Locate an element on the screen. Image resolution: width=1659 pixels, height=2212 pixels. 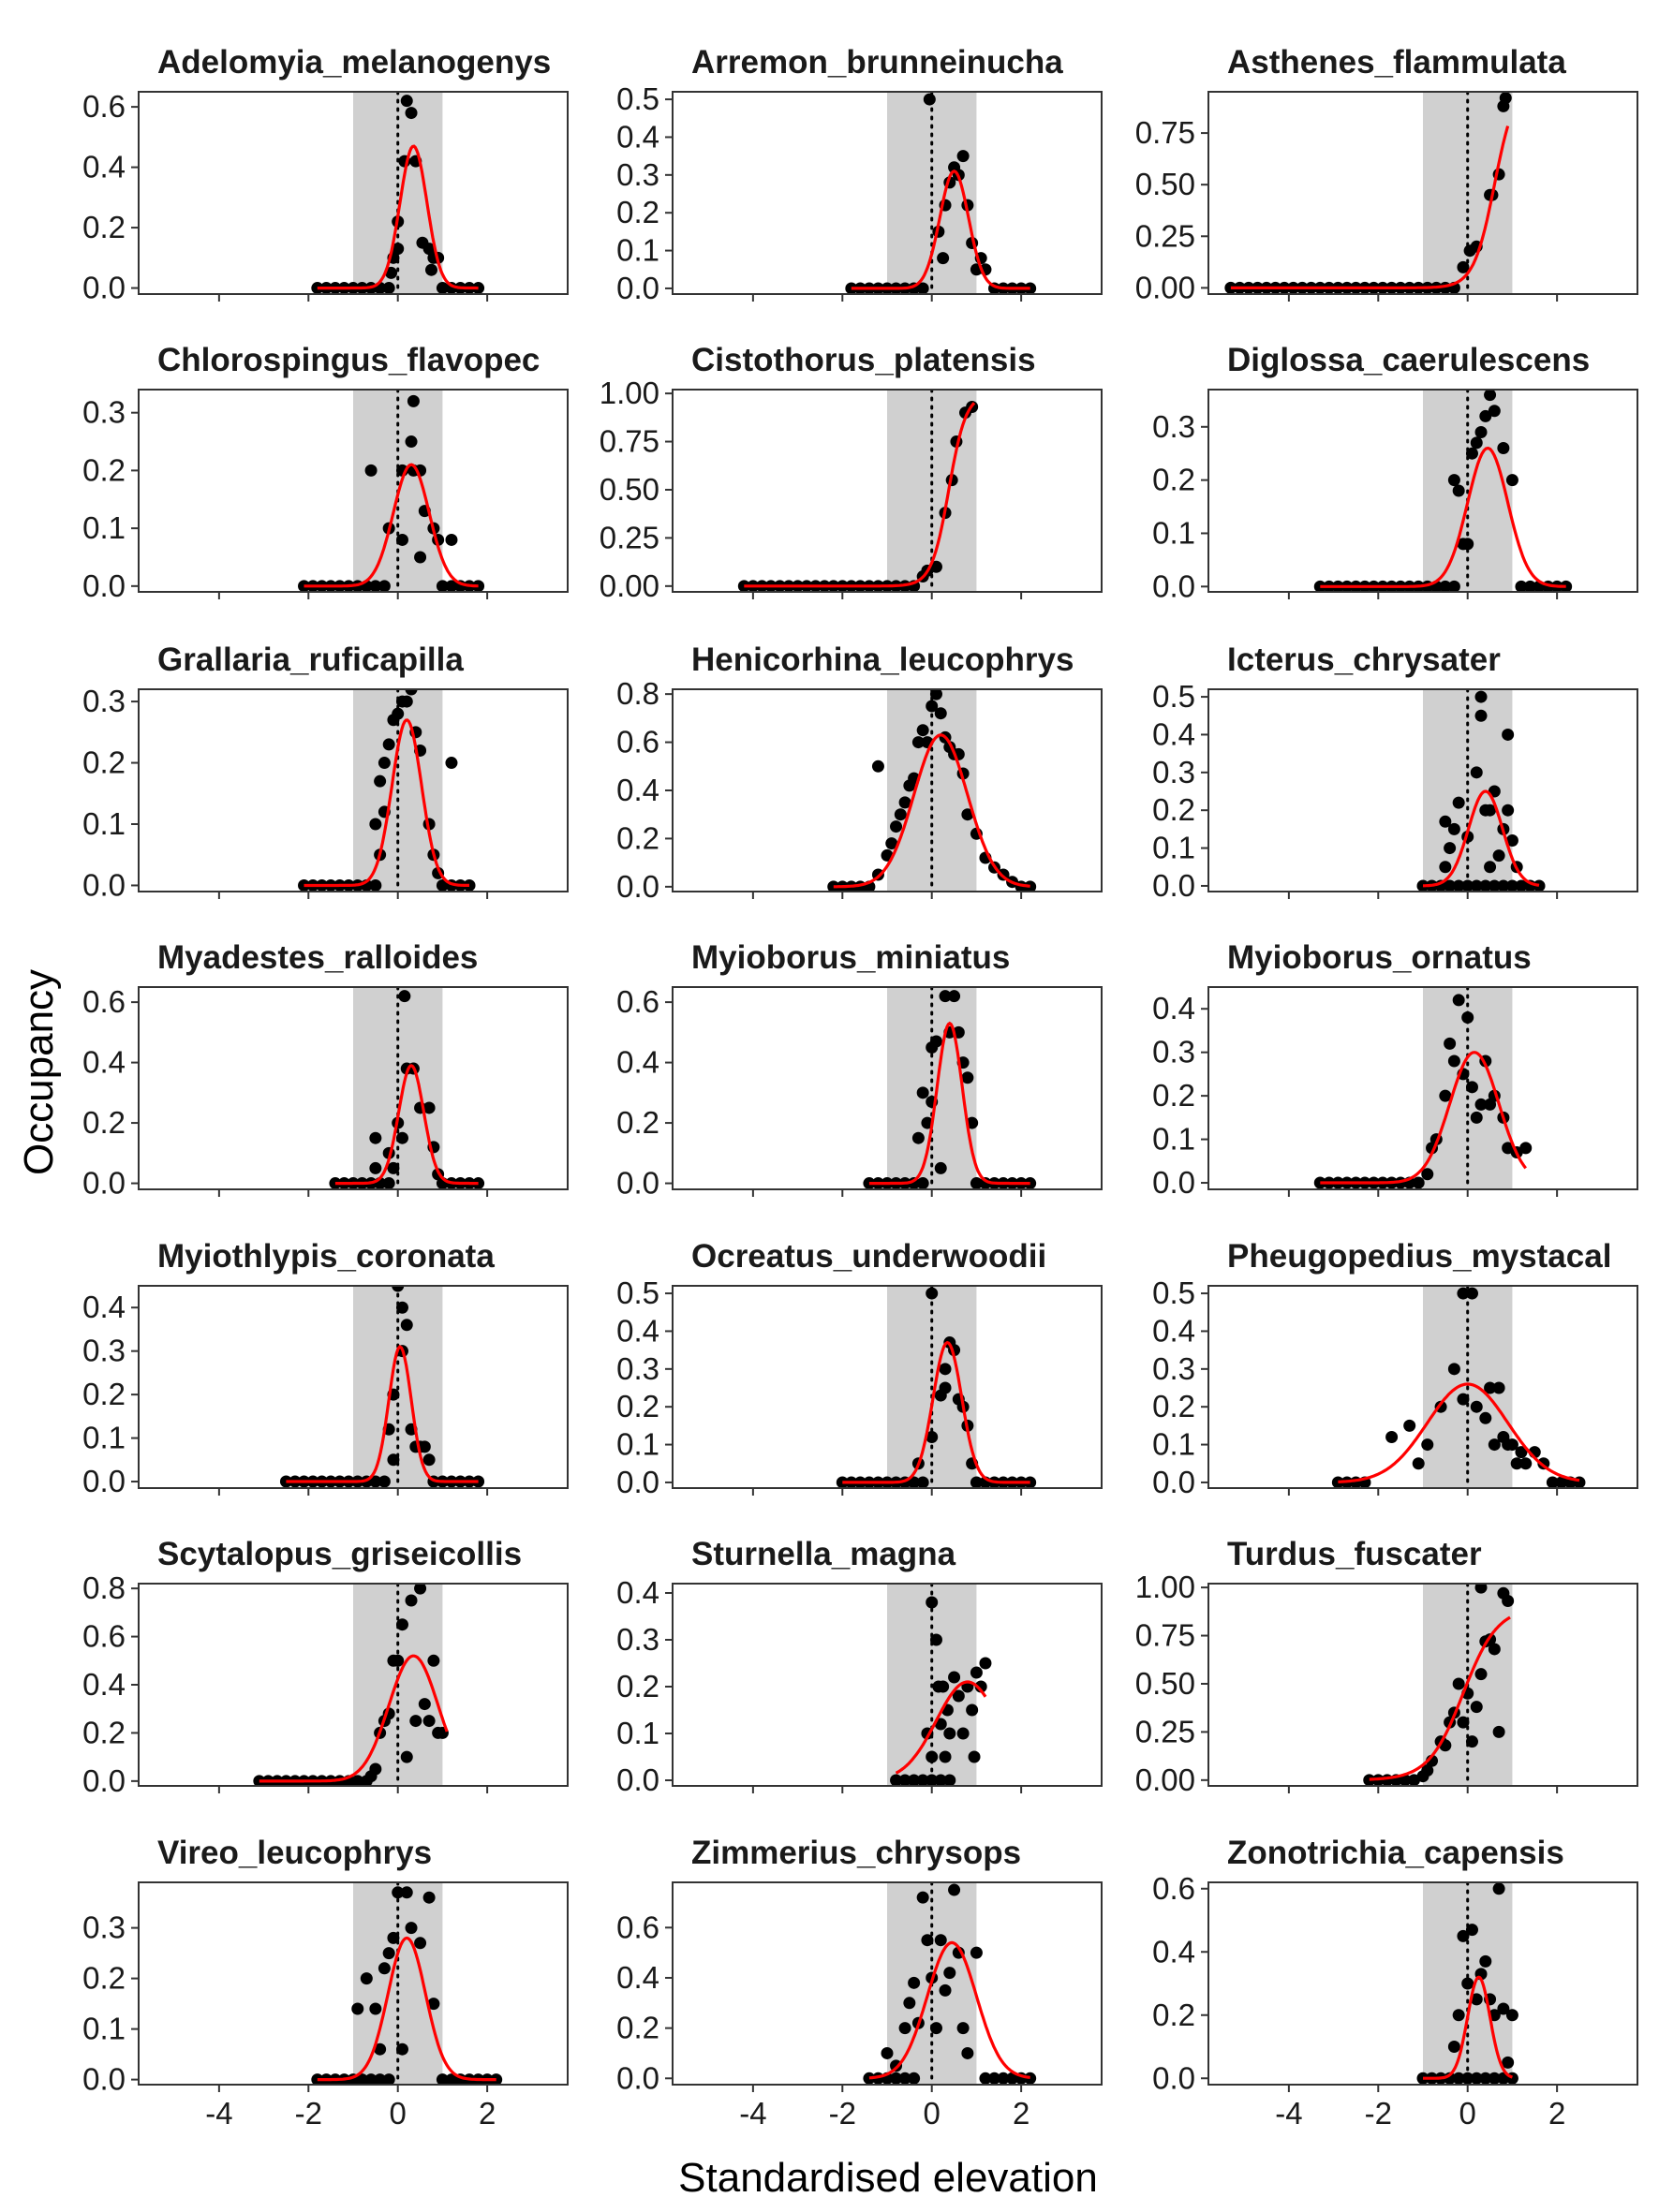
x-tick-label: 0 is located at coordinates (1467, 2113).